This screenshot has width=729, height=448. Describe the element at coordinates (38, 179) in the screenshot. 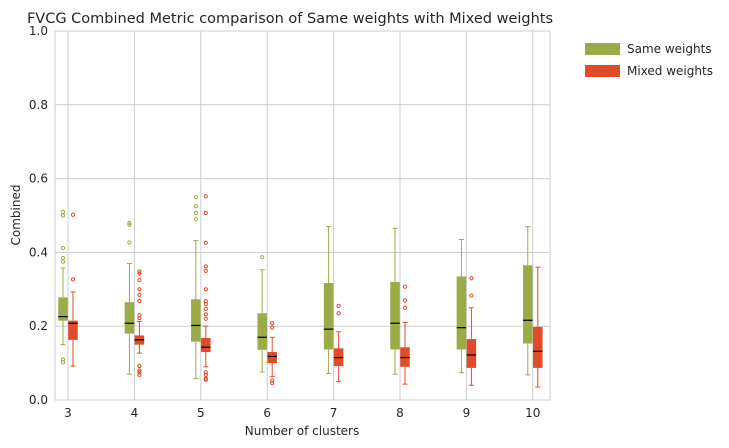

I see `y-tick-label: 0.6` at that location.